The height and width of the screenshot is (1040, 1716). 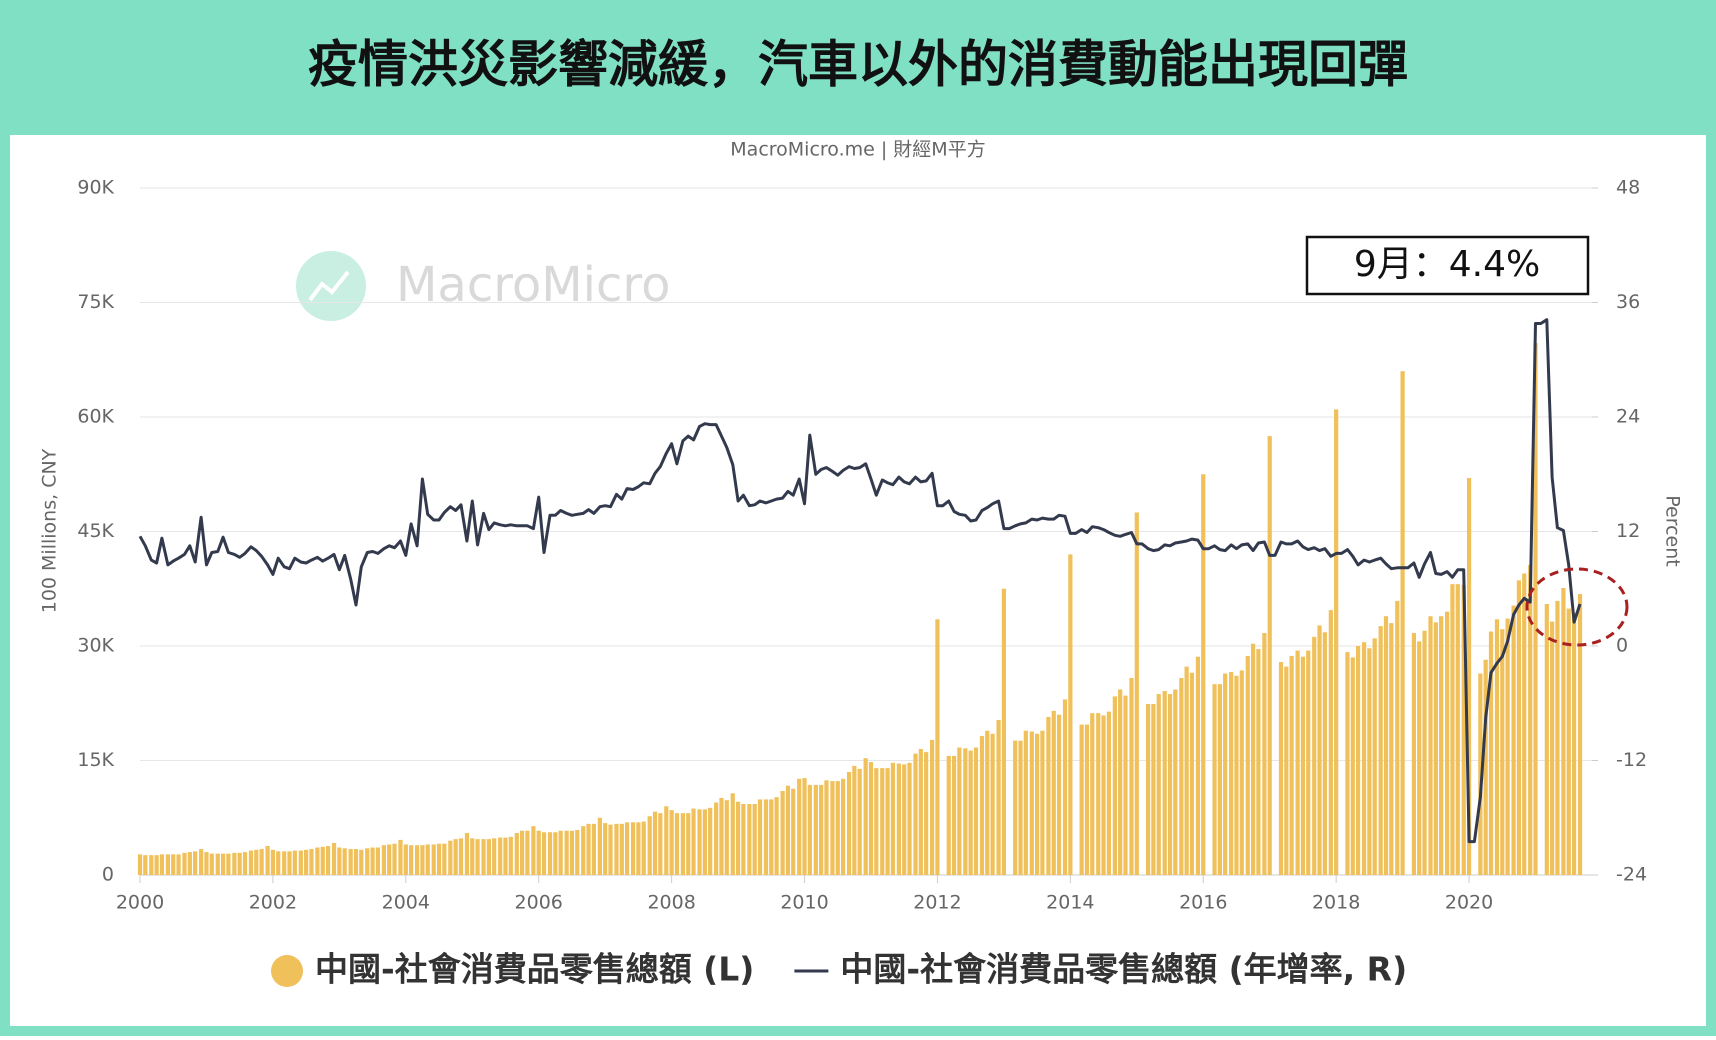 I want to click on x-tick-label: 2020, so click(x=1469, y=903).